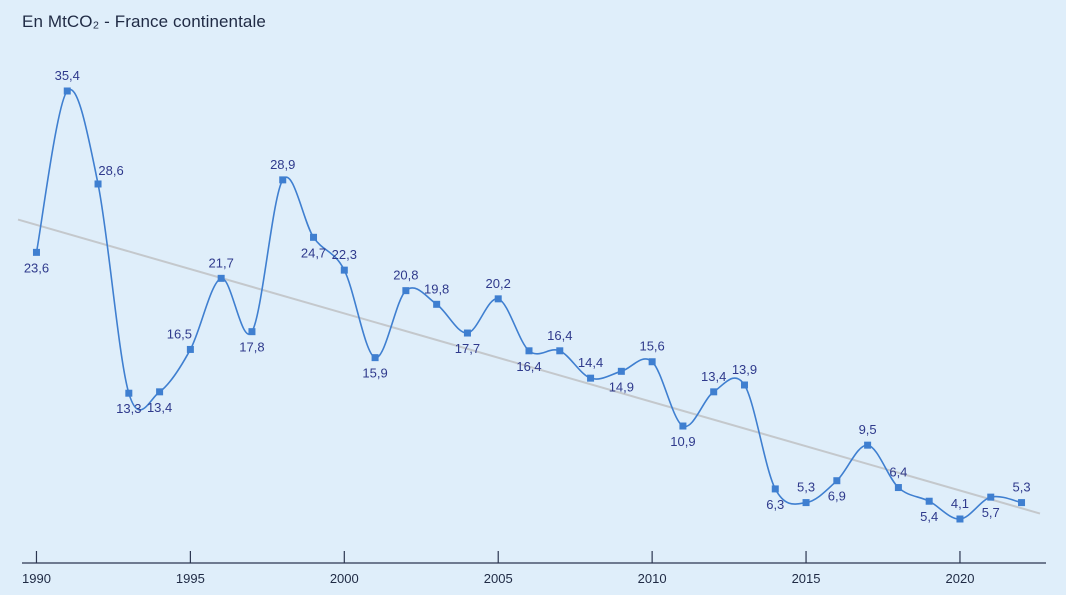 This screenshot has height=595, width=1066. Describe the element at coordinates (344, 254) in the screenshot. I see `data-label-2000: 22,3` at that location.